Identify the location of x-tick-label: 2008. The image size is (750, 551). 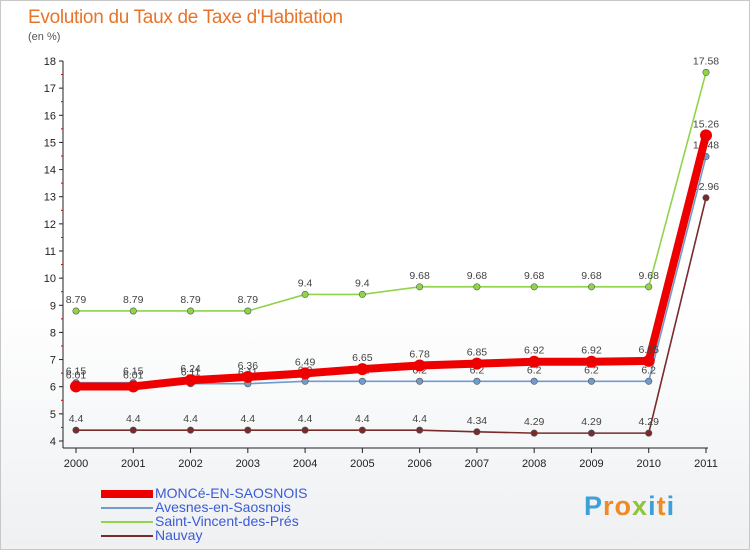
(534, 464).